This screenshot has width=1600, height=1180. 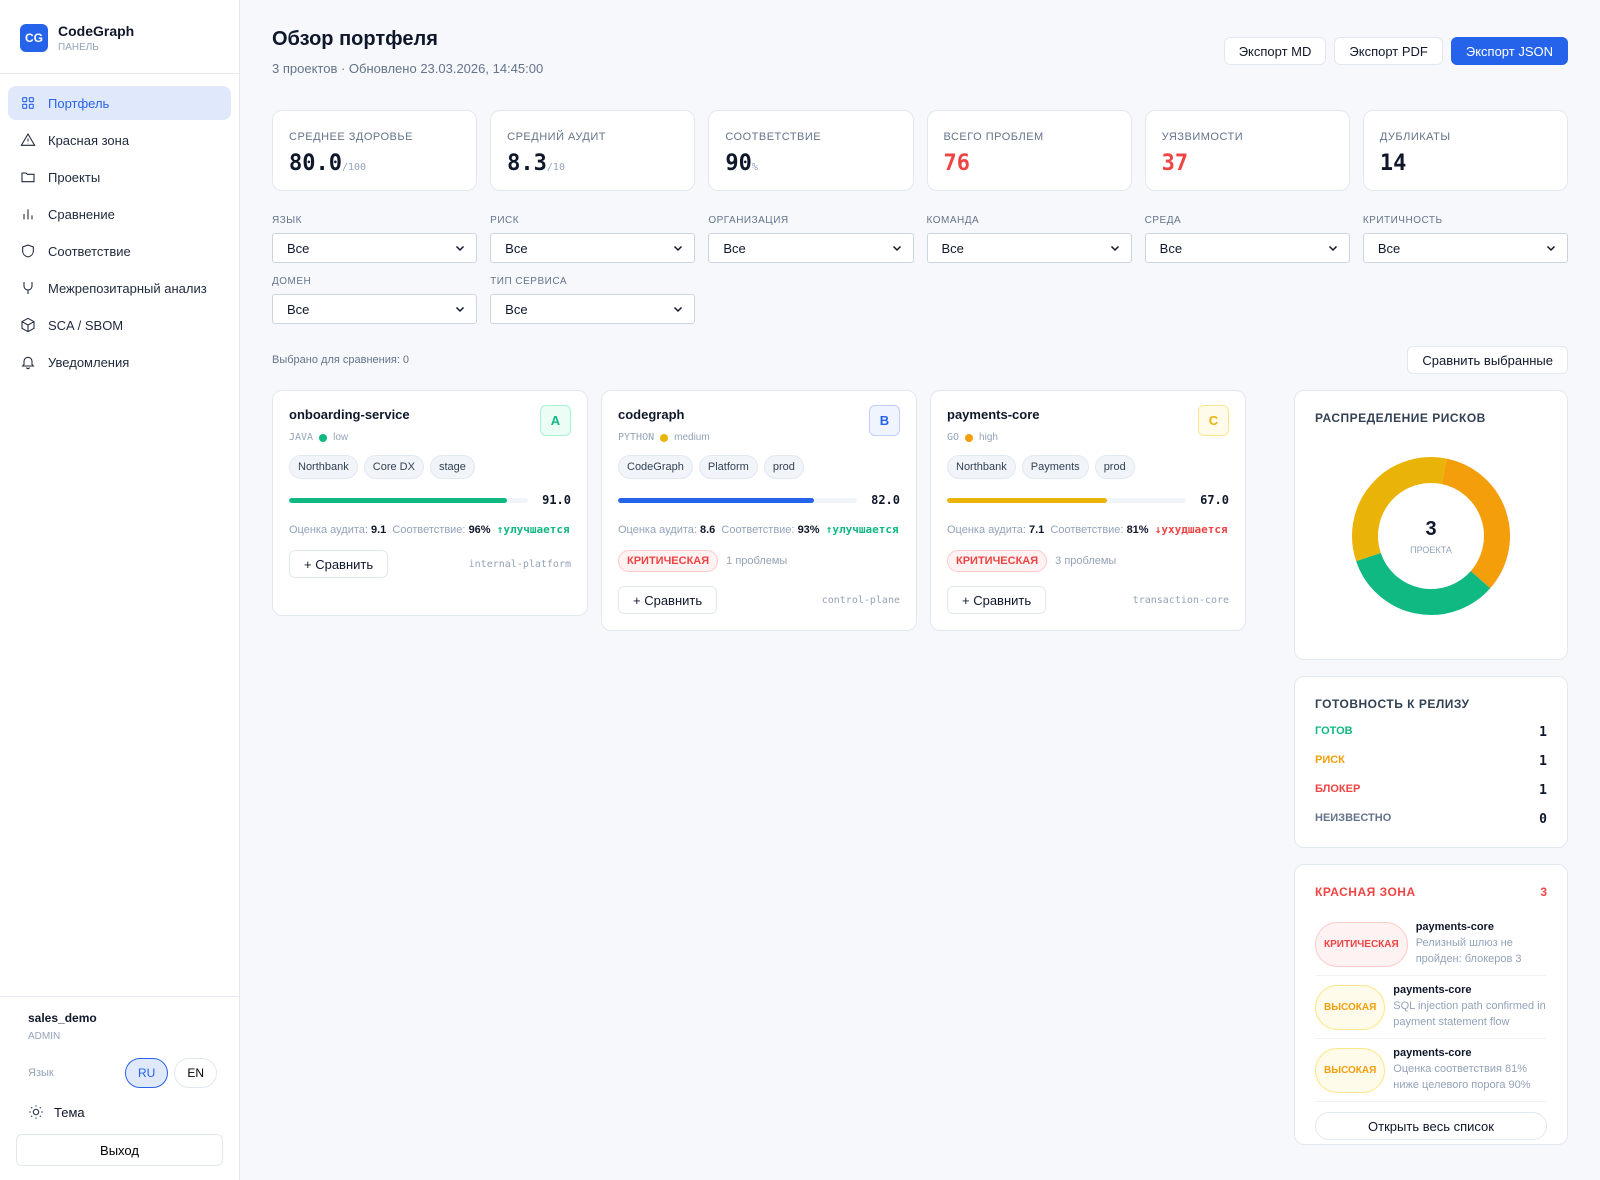 I want to click on project-name: onboarding-service, so click(x=349, y=414).